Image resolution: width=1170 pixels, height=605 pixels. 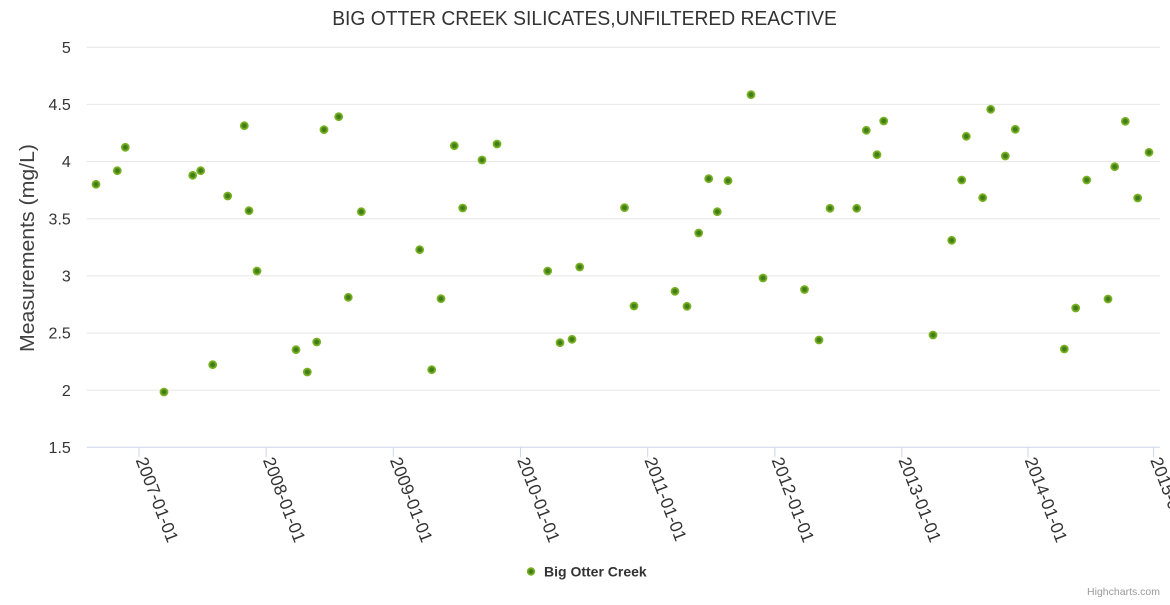 I want to click on svg-text: 3, so click(x=66, y=277).